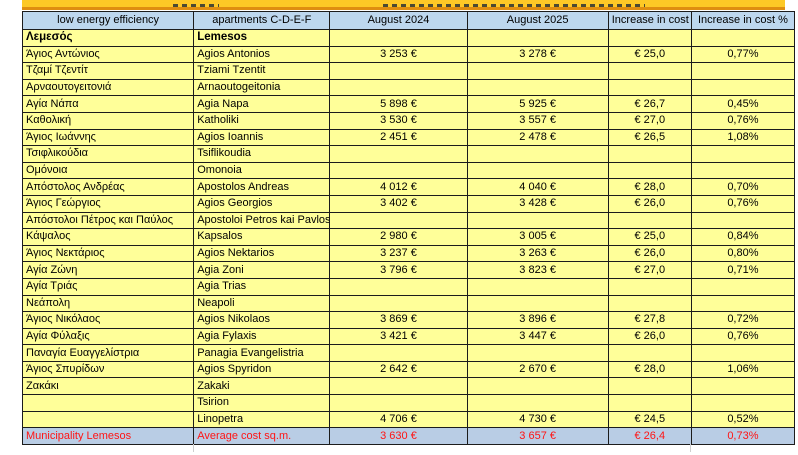 This screenshot has height=455, width=798. What do you see at coordinates (398, 253) in the screenshot?
I see `cell-aug-2024: 3 237 €` at bounding box center [398, 253].